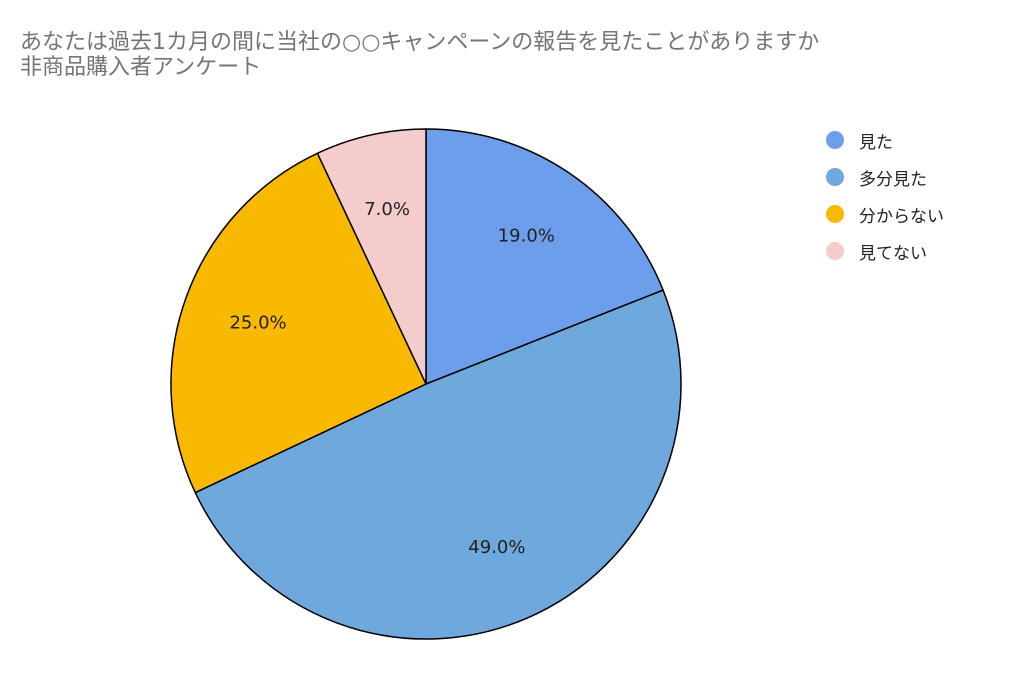  I want to click on legend-label: 分からない, so click(901, 216).